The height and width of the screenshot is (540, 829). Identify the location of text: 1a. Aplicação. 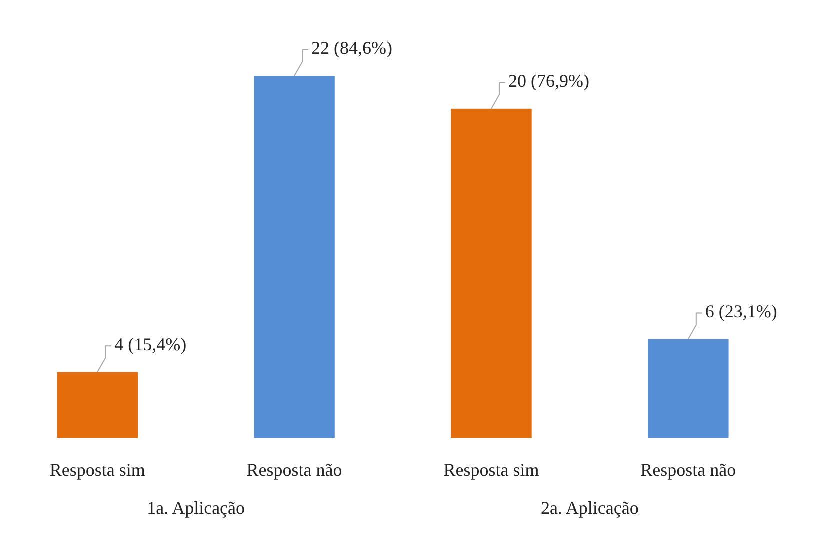
(196, 508).